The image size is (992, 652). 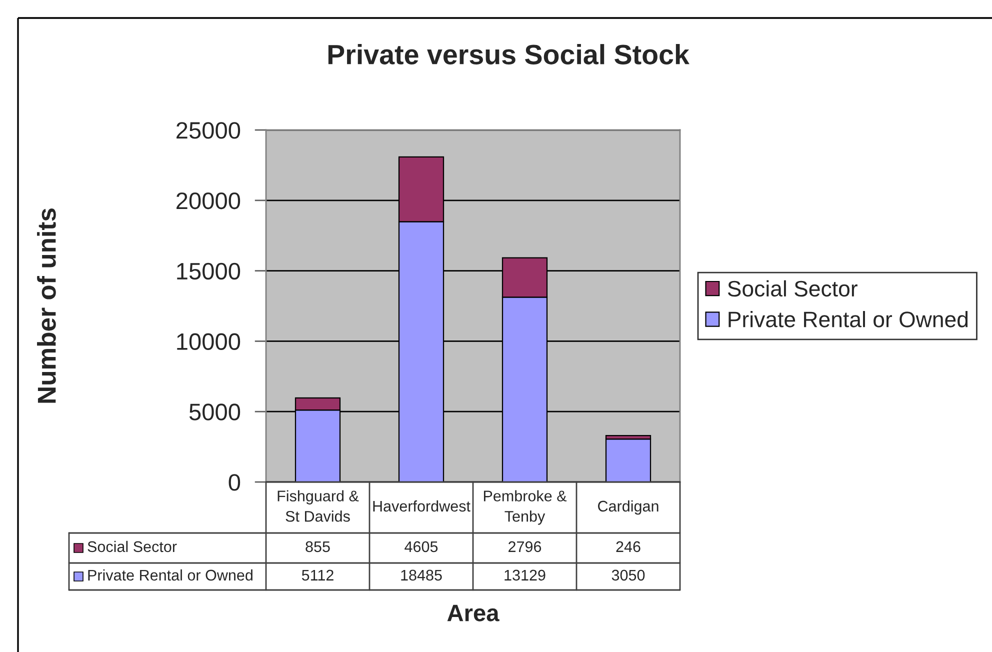 I want to click on data-label: 2796, so click(x=525, y=546).